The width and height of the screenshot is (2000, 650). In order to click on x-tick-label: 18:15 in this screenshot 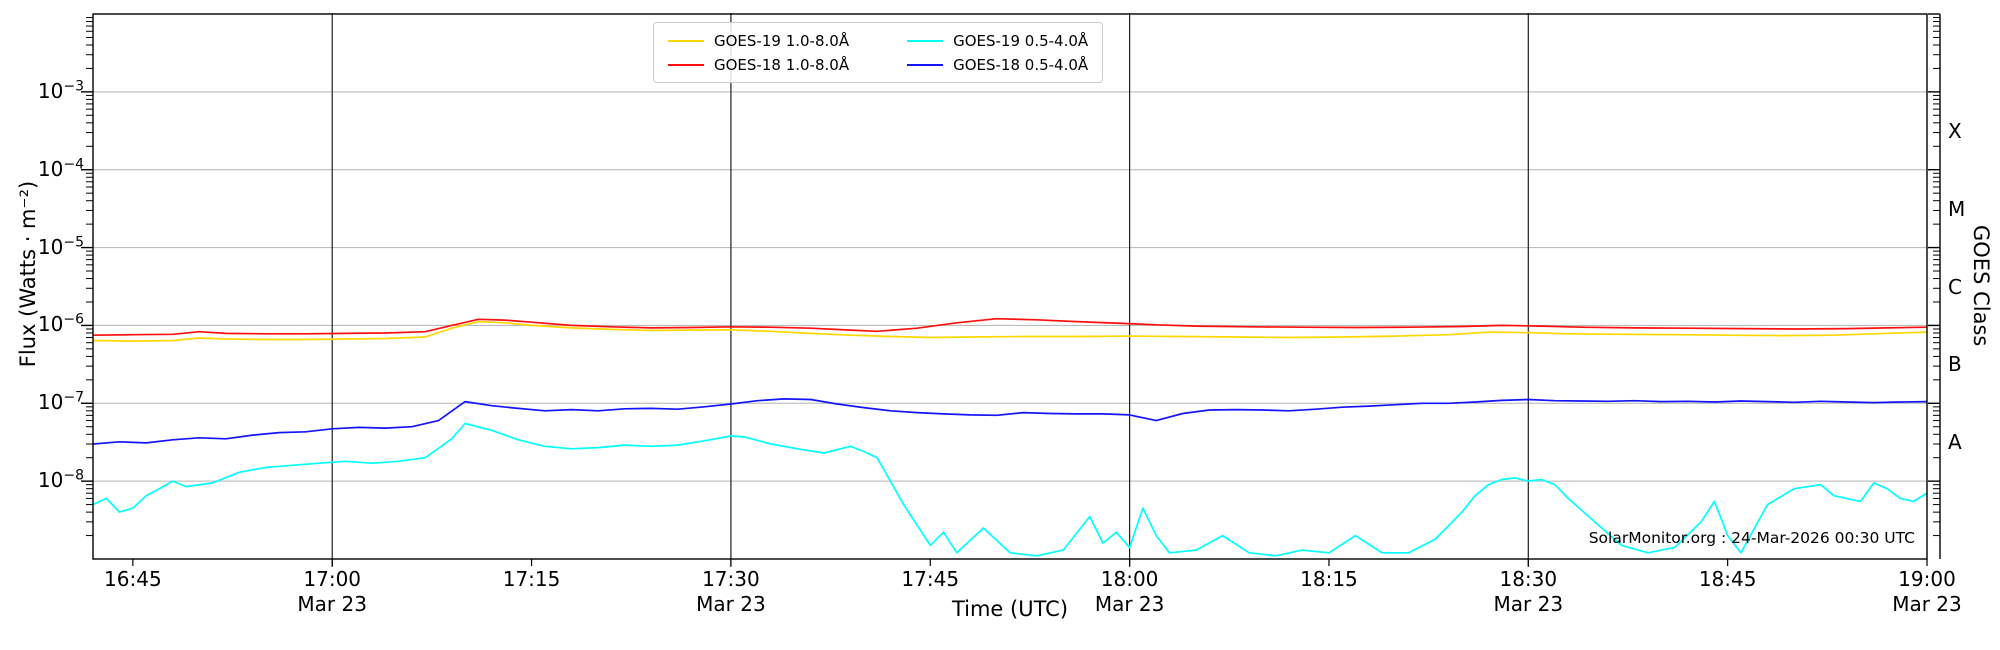, I will do `click(1329, 579)`.